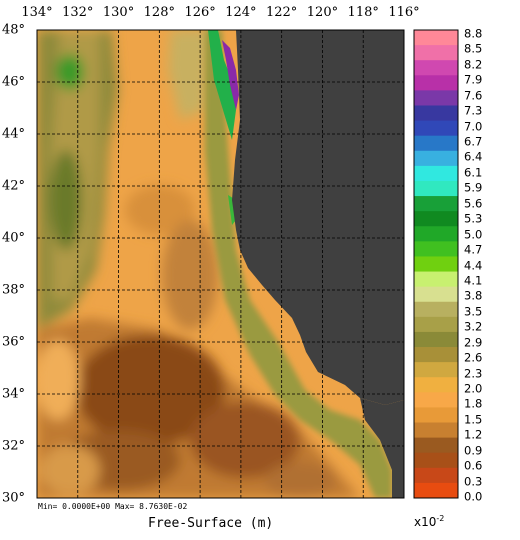 The width and height of the screenshot is (520, 540). I want to click on colorbar-tick-label: 4.4, so click(473, 264).